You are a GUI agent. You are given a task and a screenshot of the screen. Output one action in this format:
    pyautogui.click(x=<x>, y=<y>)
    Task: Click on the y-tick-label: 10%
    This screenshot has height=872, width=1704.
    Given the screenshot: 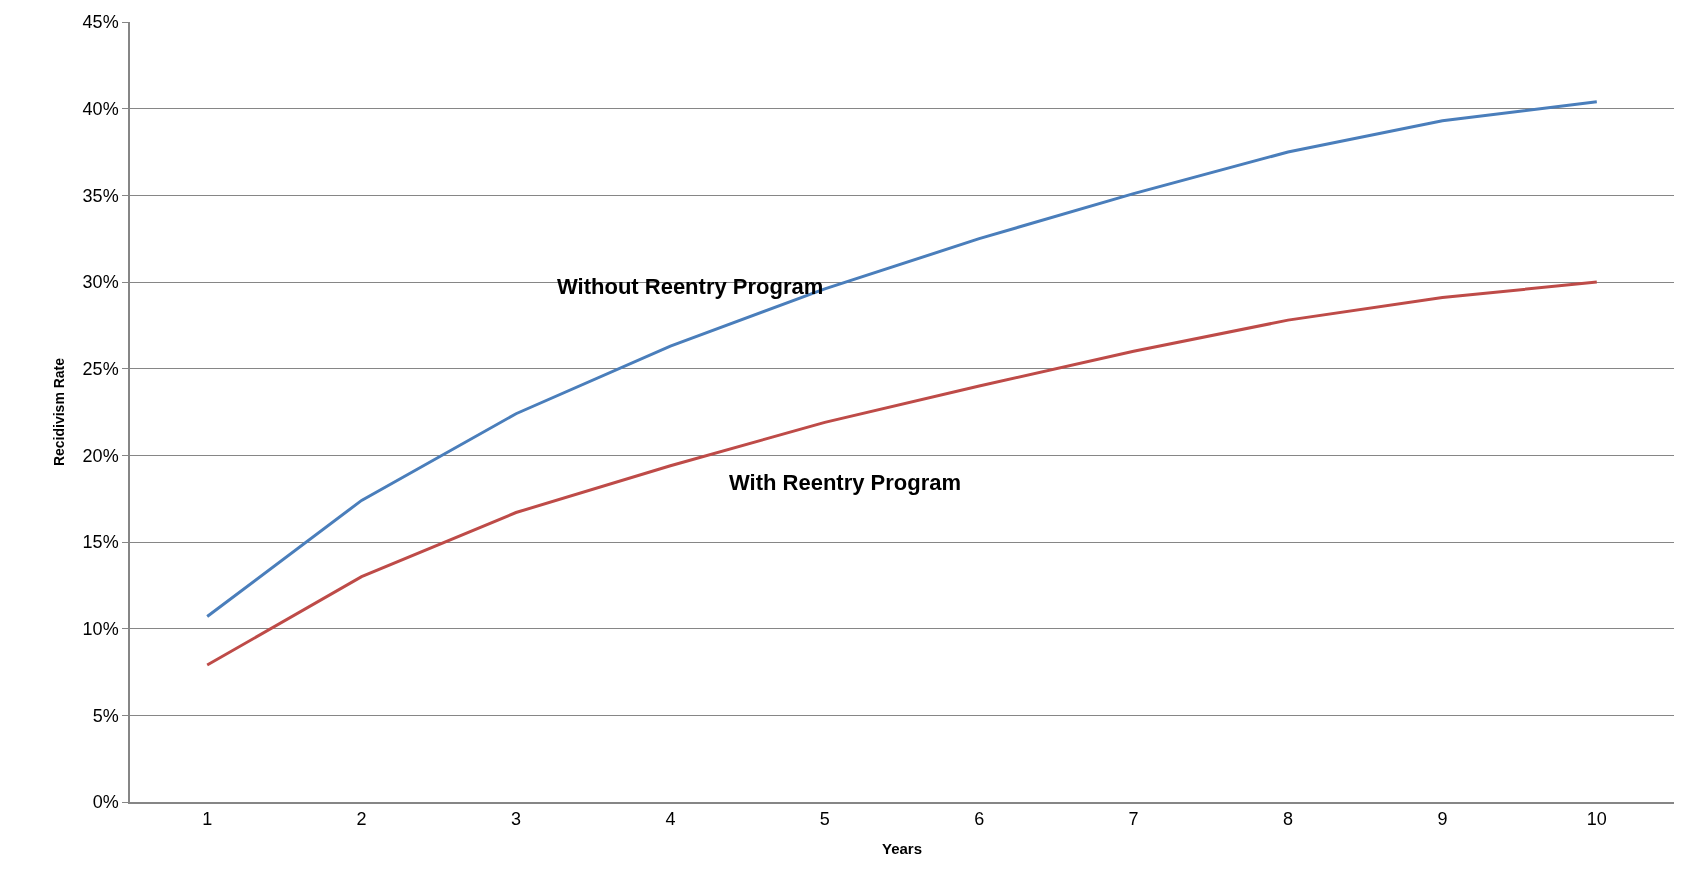 What is the action you would take?
    pyautogui.click(x=100, y=628)
    